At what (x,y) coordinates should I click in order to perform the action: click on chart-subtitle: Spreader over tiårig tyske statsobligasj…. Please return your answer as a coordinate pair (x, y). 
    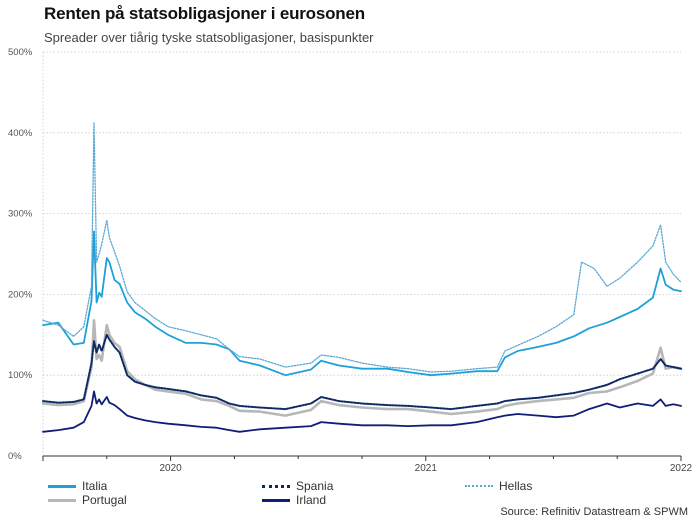
    Looking at the image, I should click on (209, 37).